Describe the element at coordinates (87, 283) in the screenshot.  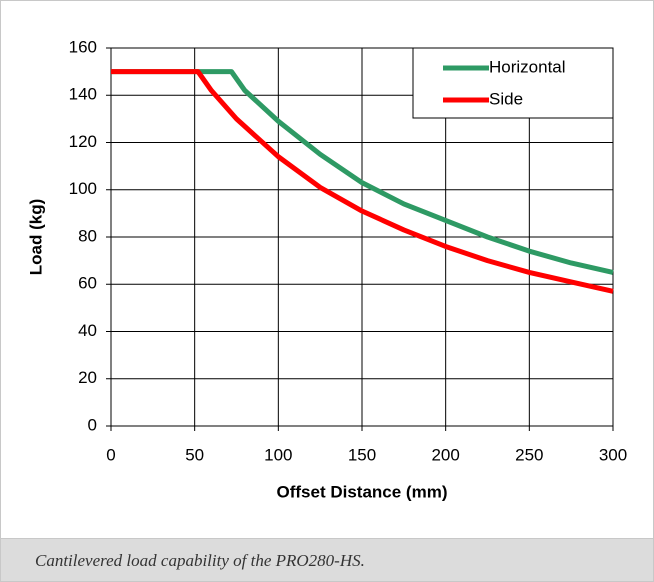
I see `y-tick-label: 60` at that location.